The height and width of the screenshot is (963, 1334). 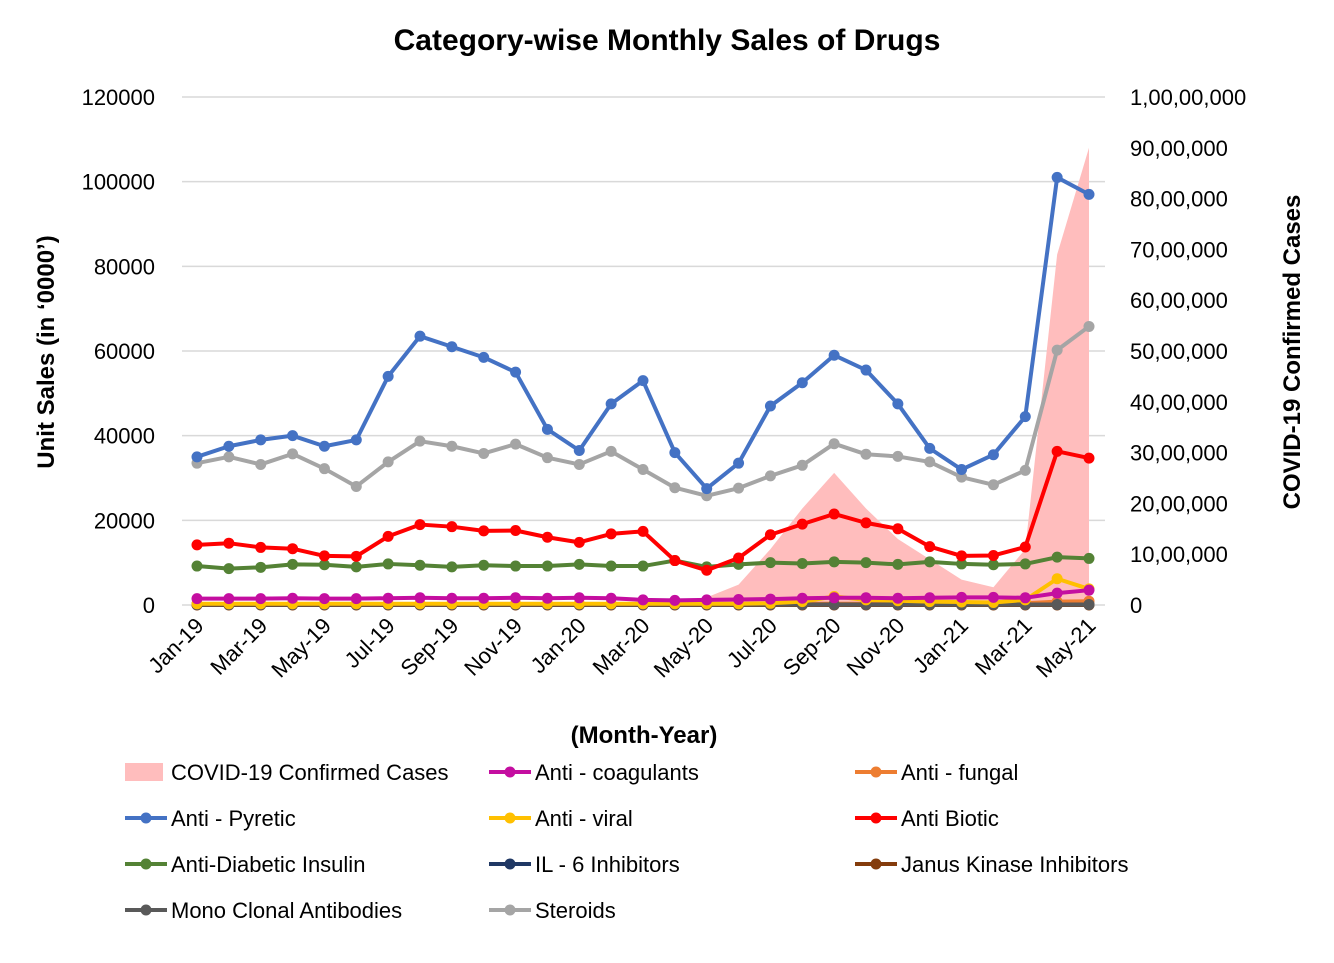 What do you see at coordinates (493, 647) in the screenshot?
I see `x-tick-label: Nov-19` at bounding box center [493, 647].